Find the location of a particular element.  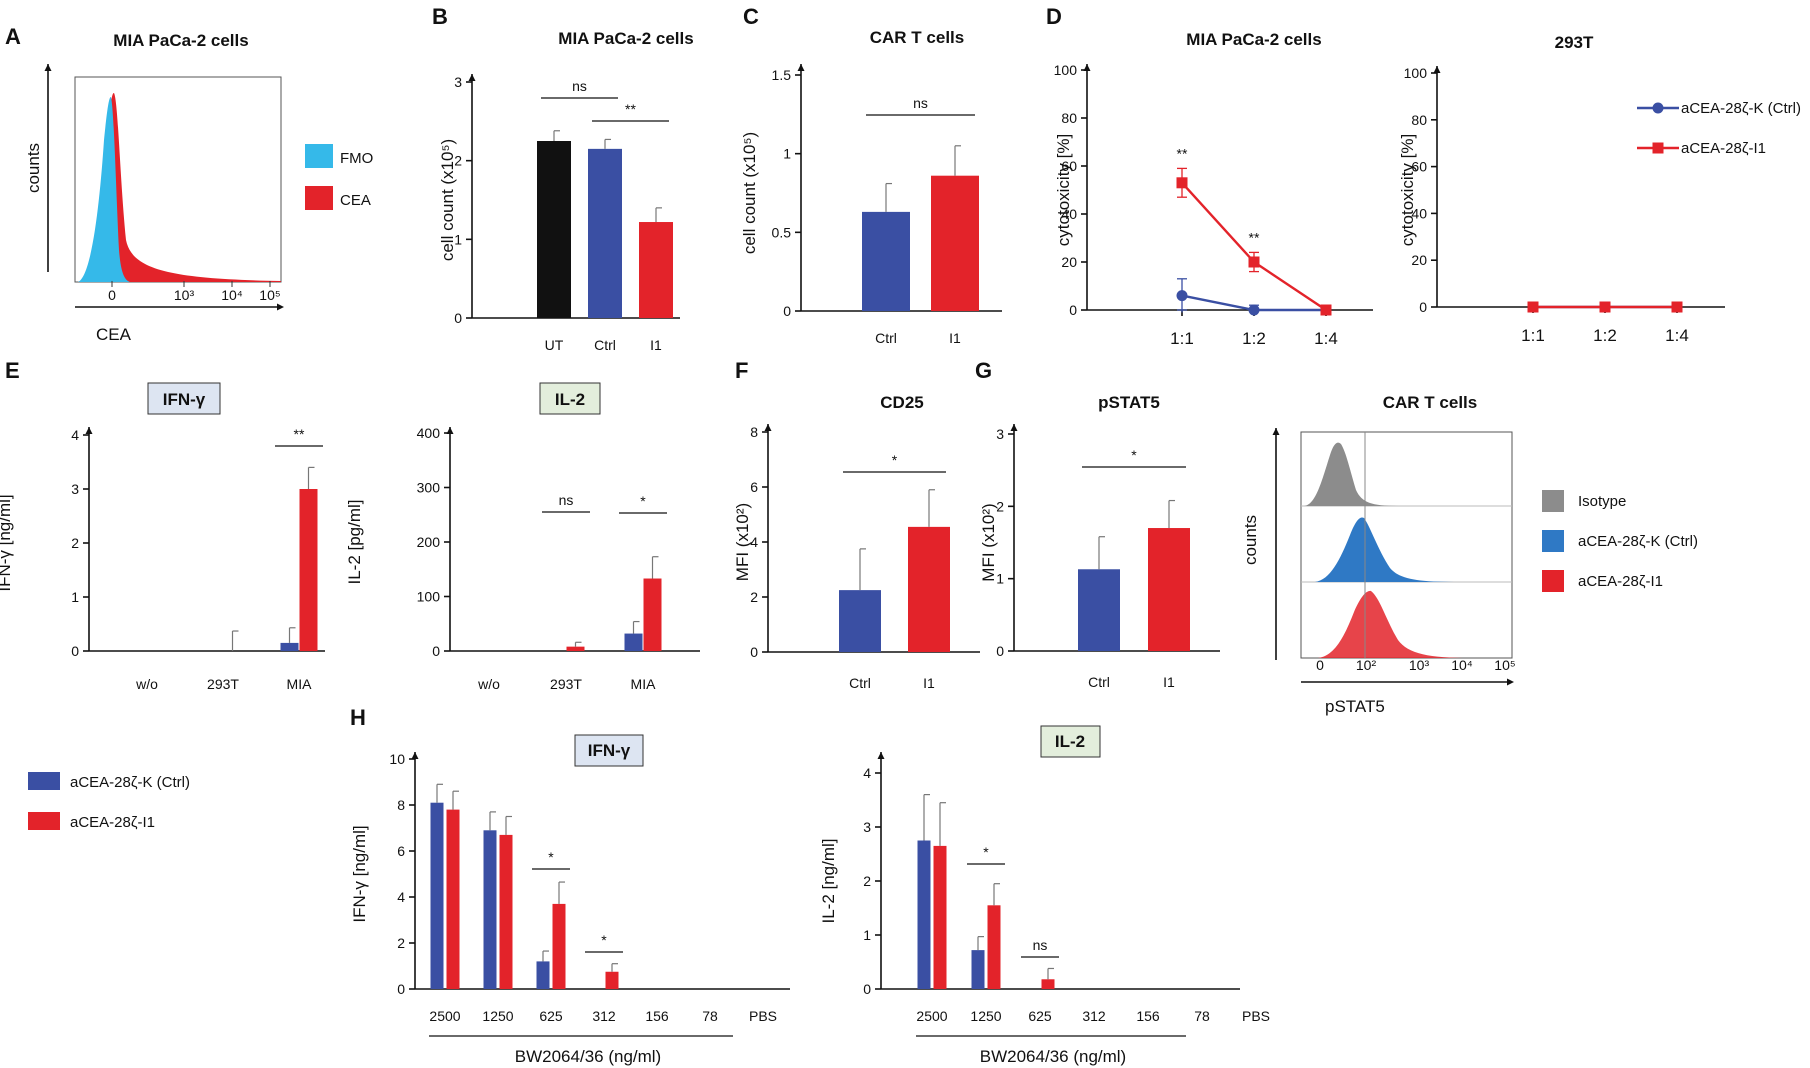

y-axis-label: MFI (x10²) is located at coordinates (988, 542).